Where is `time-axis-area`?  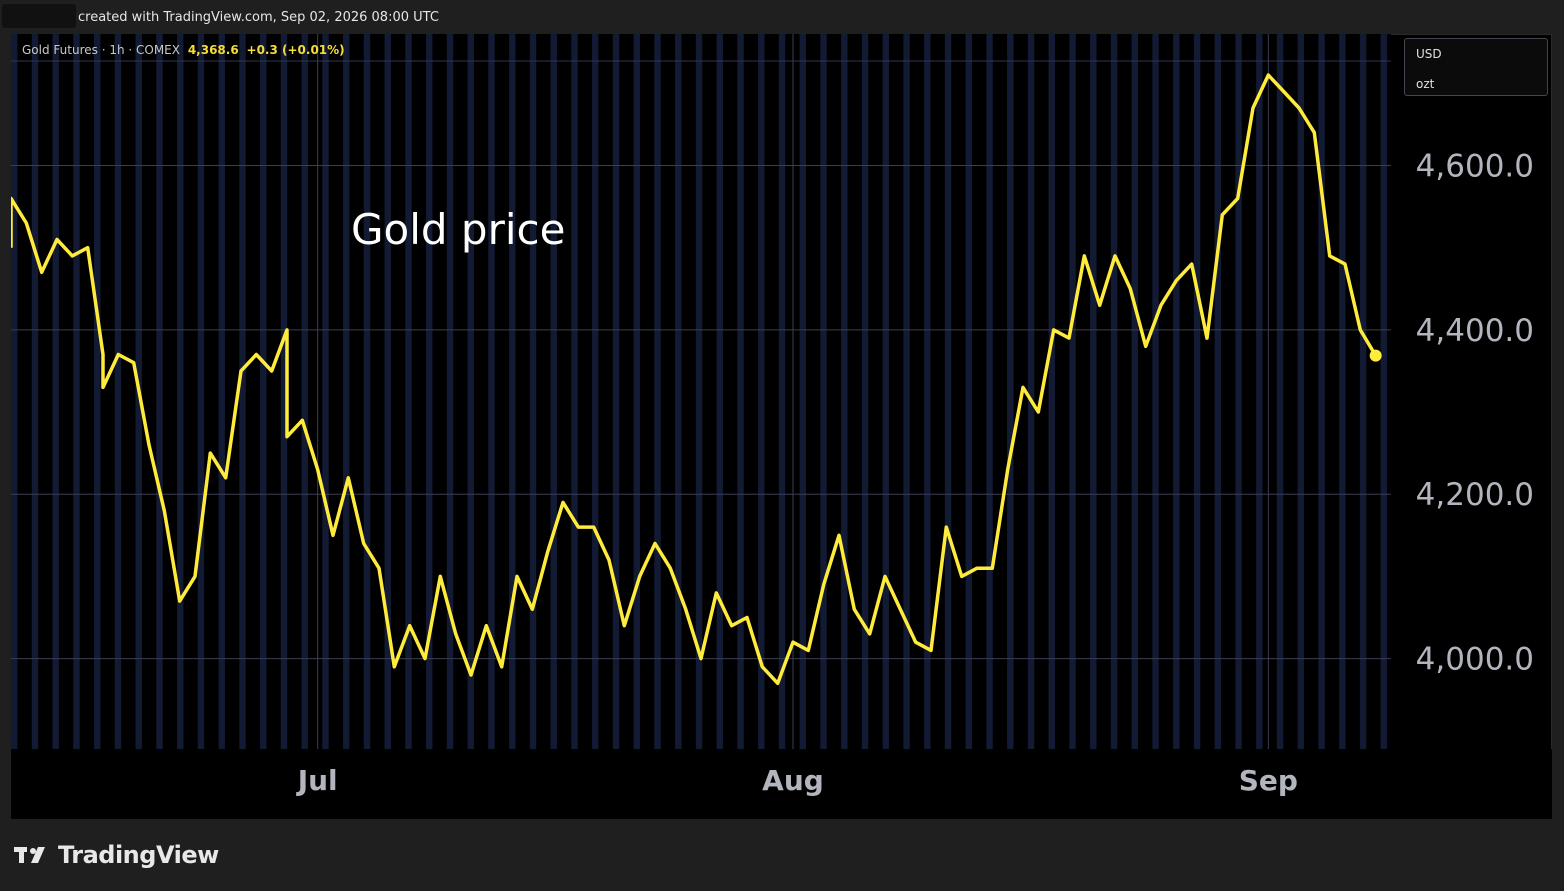
time-axis-area is located at coordinates (781, 784).